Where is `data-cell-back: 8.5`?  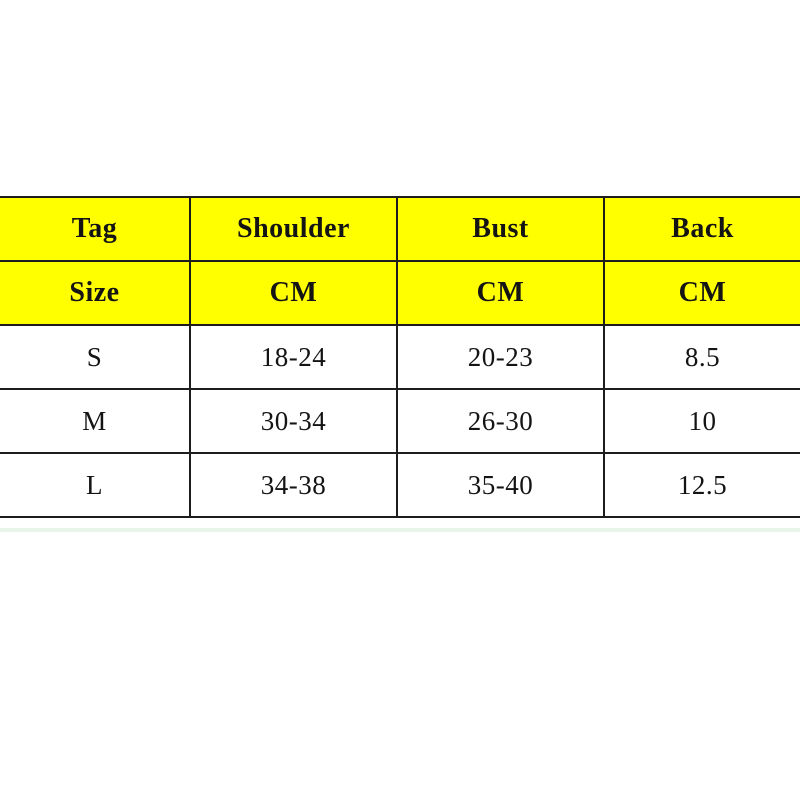
data-cell-back: 8.5 is located at coordinates (701, 357).